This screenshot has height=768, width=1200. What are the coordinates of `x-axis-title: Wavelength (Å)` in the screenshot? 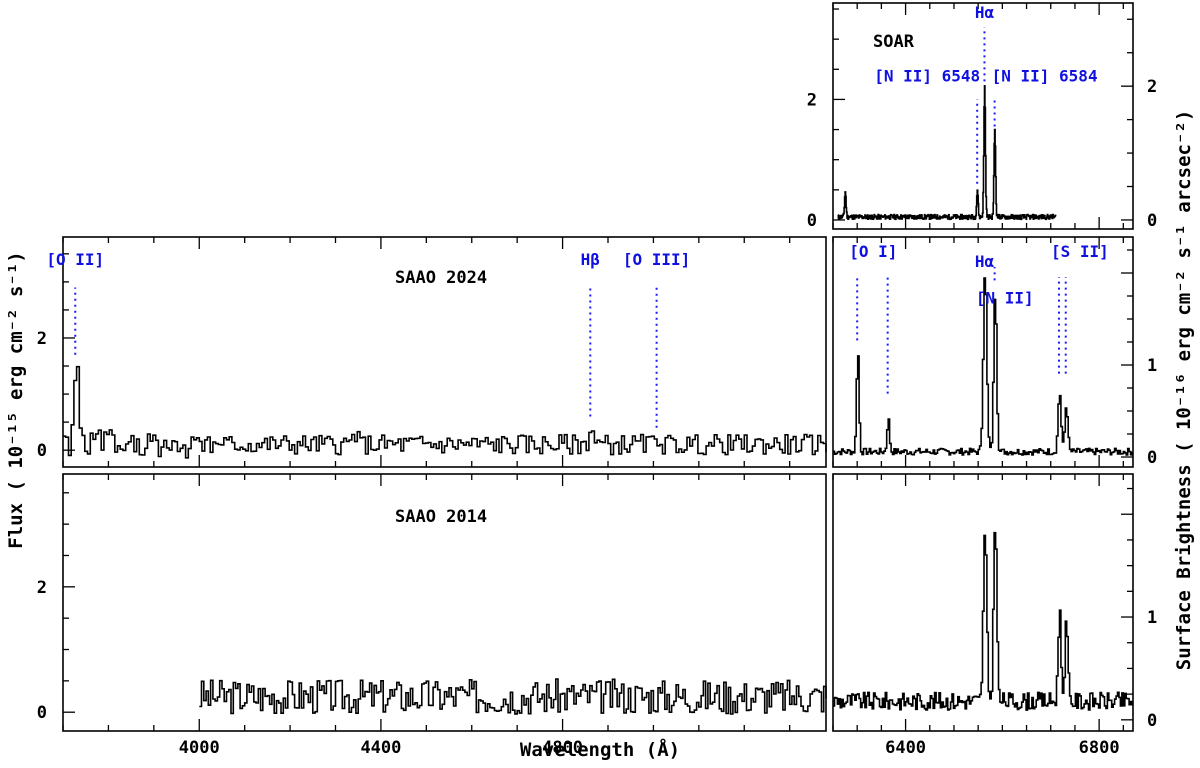 It's located at (600, 749).